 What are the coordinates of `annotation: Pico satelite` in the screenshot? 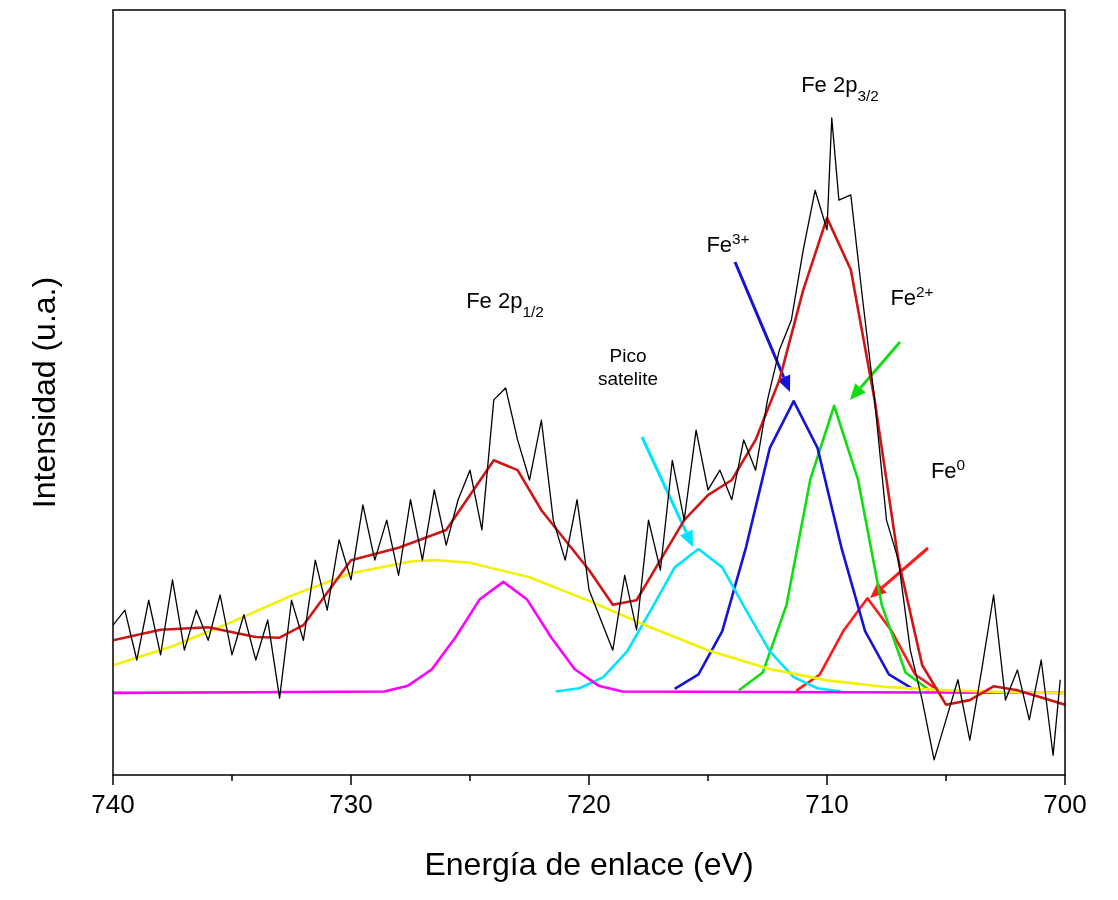 It's located at (628, 367).